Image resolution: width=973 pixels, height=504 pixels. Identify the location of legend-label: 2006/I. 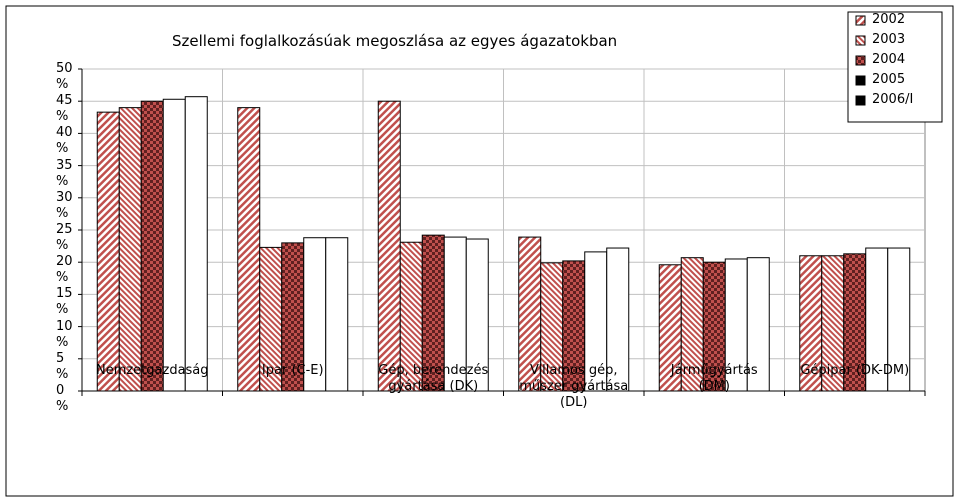
(893, 99).